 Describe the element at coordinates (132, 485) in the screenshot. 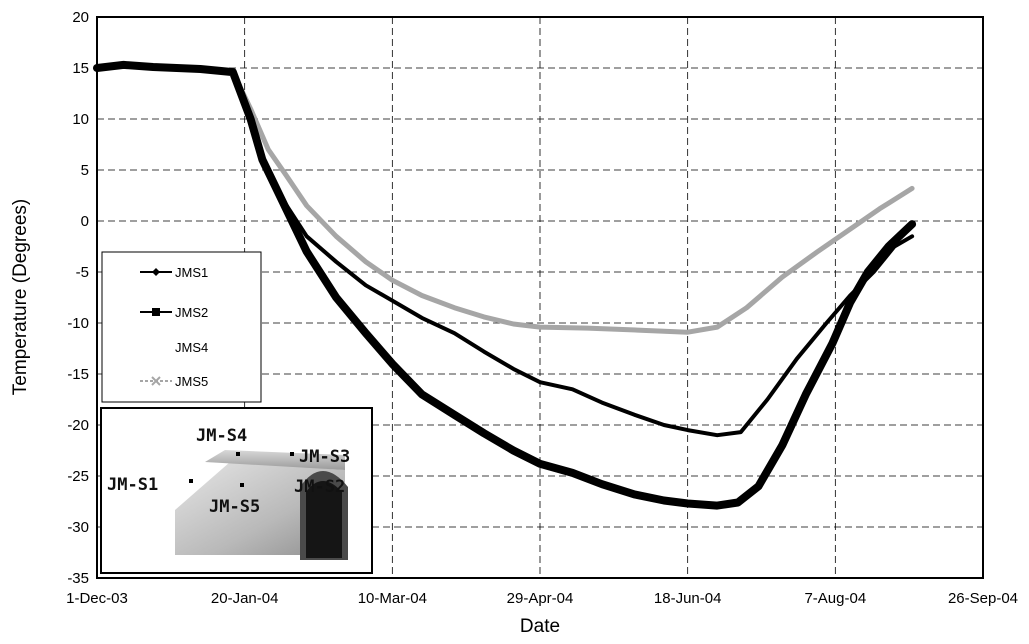

I see `inset-label-jm-s1: JM-S1` at that location.